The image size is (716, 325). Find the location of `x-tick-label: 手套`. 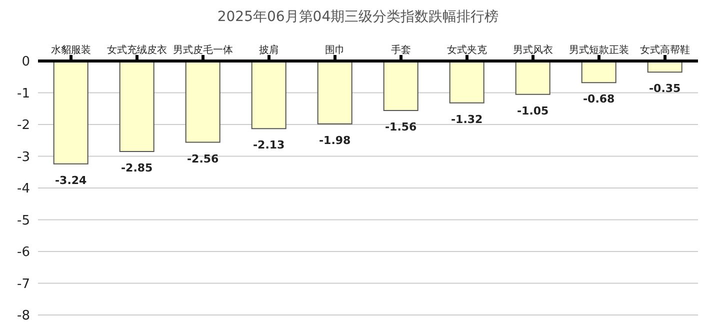

x-tick-label: 手套 is located at coordinates (401, 50).